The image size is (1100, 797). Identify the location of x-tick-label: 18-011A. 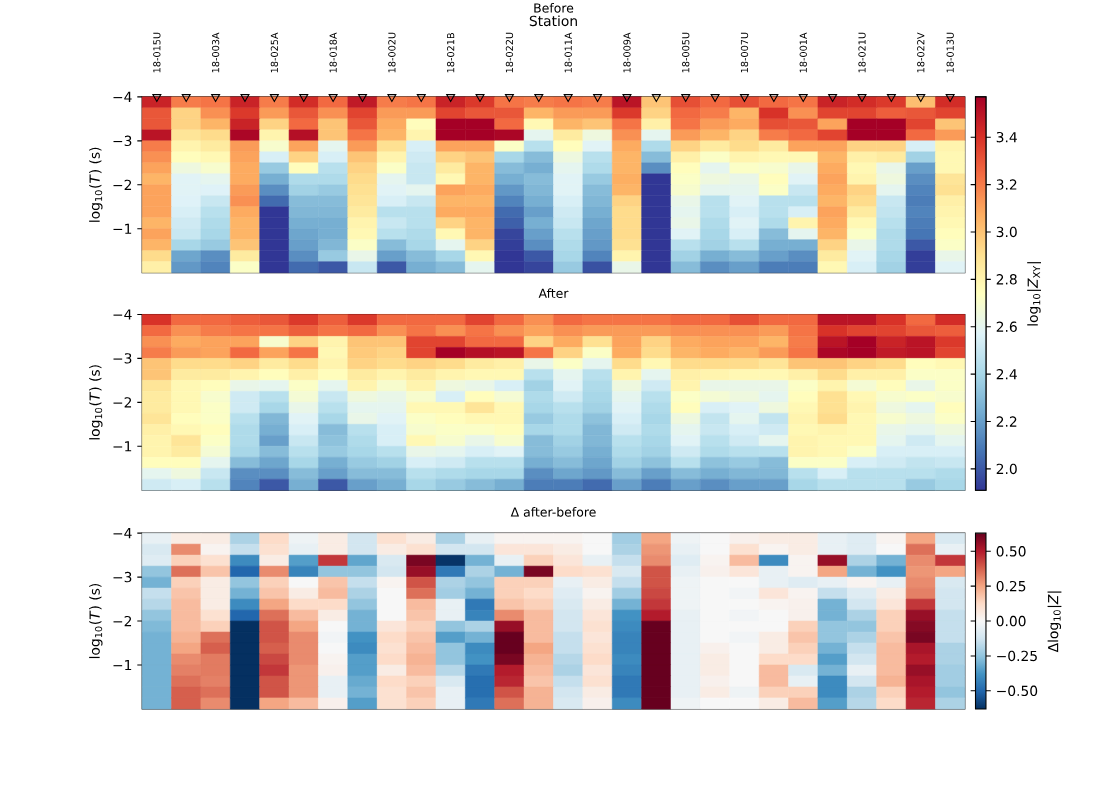
(568, 52).